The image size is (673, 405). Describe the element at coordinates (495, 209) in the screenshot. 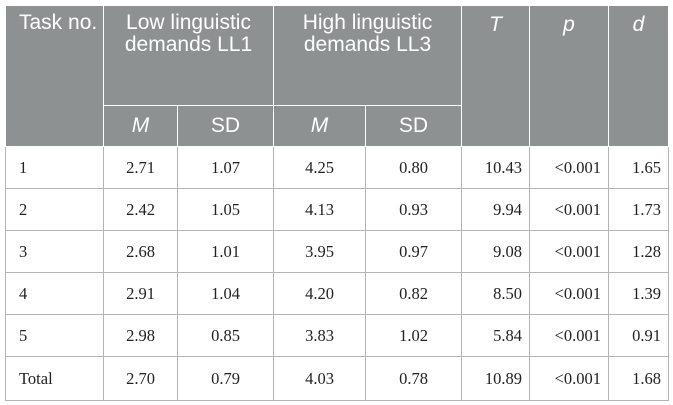

I see `cell-t: 9.94` at that location.